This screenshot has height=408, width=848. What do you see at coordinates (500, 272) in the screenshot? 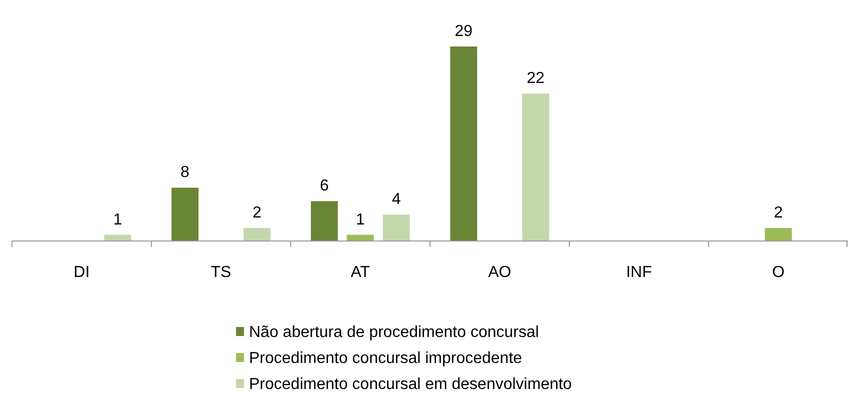
I see `x-tick-label: AO` at bounding box center [500, 272].